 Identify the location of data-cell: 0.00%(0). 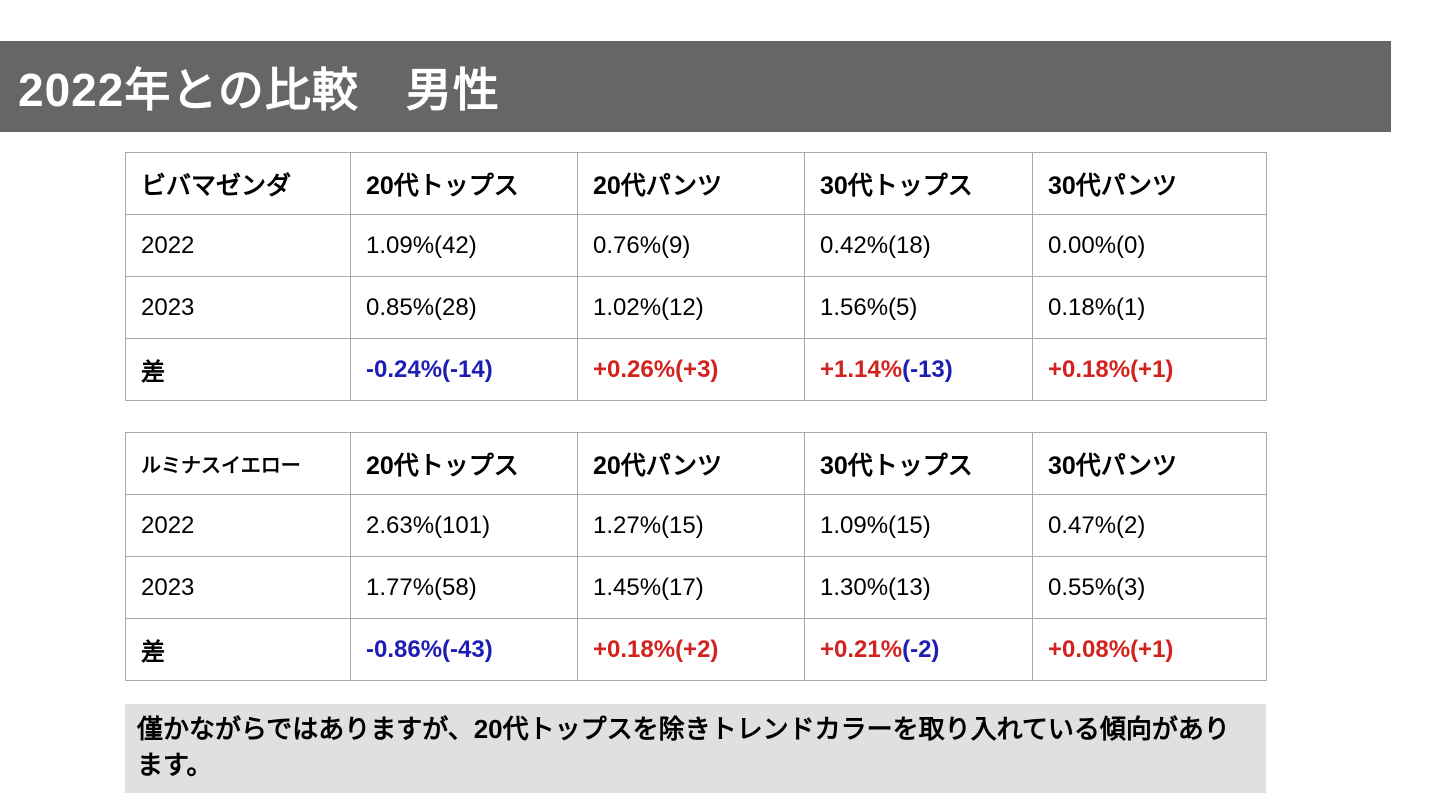
(1149, 245).